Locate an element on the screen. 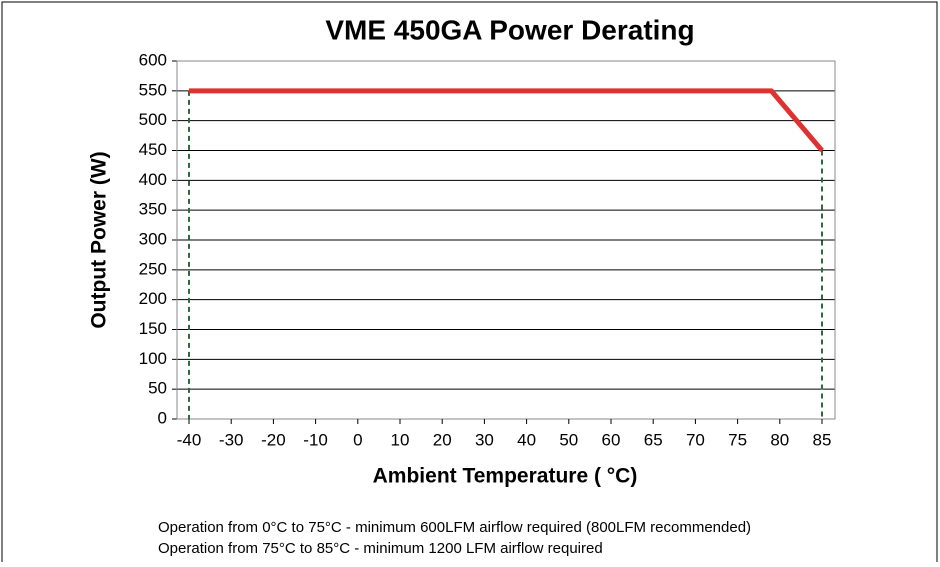 This screenshot has height=567, width=940. y-tick-label: 500 is located at coordinates (153, 119).